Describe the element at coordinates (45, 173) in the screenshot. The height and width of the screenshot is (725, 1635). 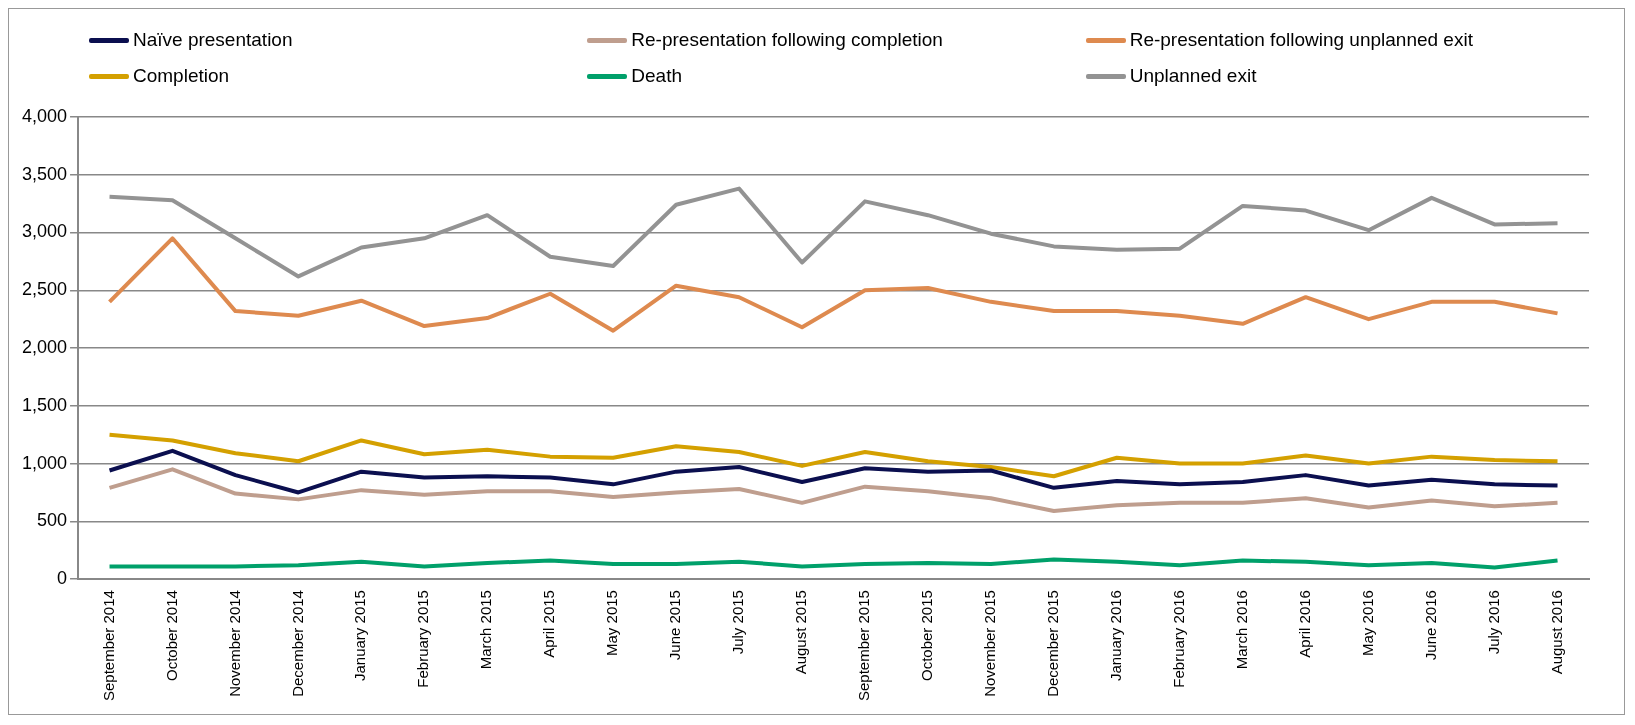
I see `y-tick-label: 3,500` at that location.